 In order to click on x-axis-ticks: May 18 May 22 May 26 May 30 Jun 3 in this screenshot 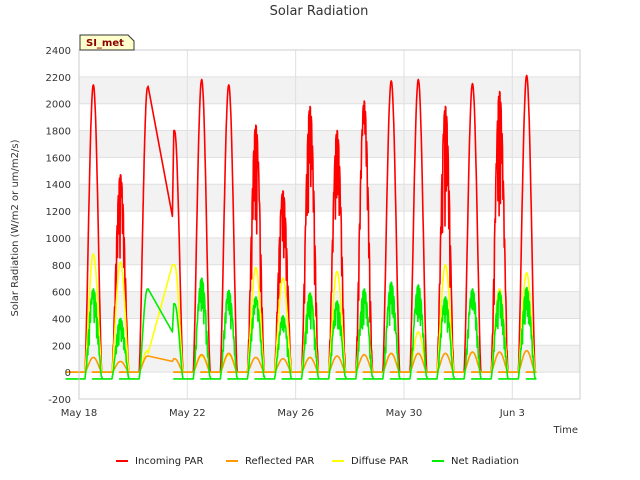, I will do `click(293, 413)`.